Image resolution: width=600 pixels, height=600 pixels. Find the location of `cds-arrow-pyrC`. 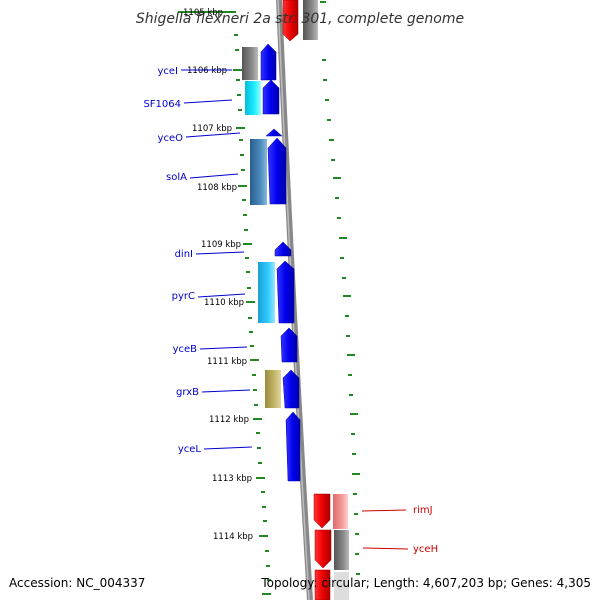

cds-arrow-pyrC is located at coordinates (285, 292).